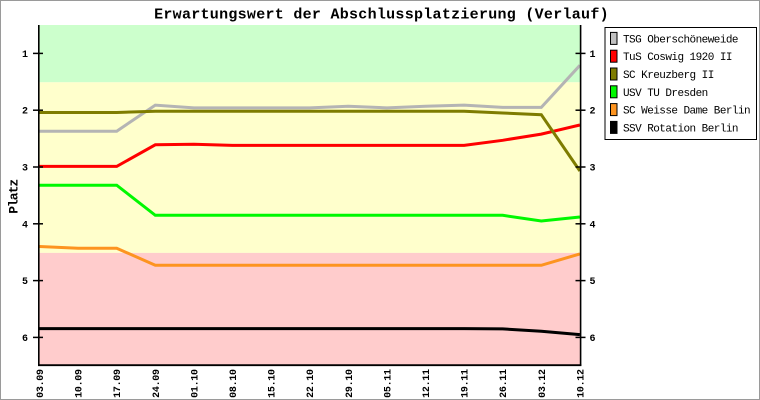 Image resolution: width=760 pixels, height=400 pixels. Describe the element at coordinates (195, 383) in the screenshot. I see `svg-text: 01.10` at that location.